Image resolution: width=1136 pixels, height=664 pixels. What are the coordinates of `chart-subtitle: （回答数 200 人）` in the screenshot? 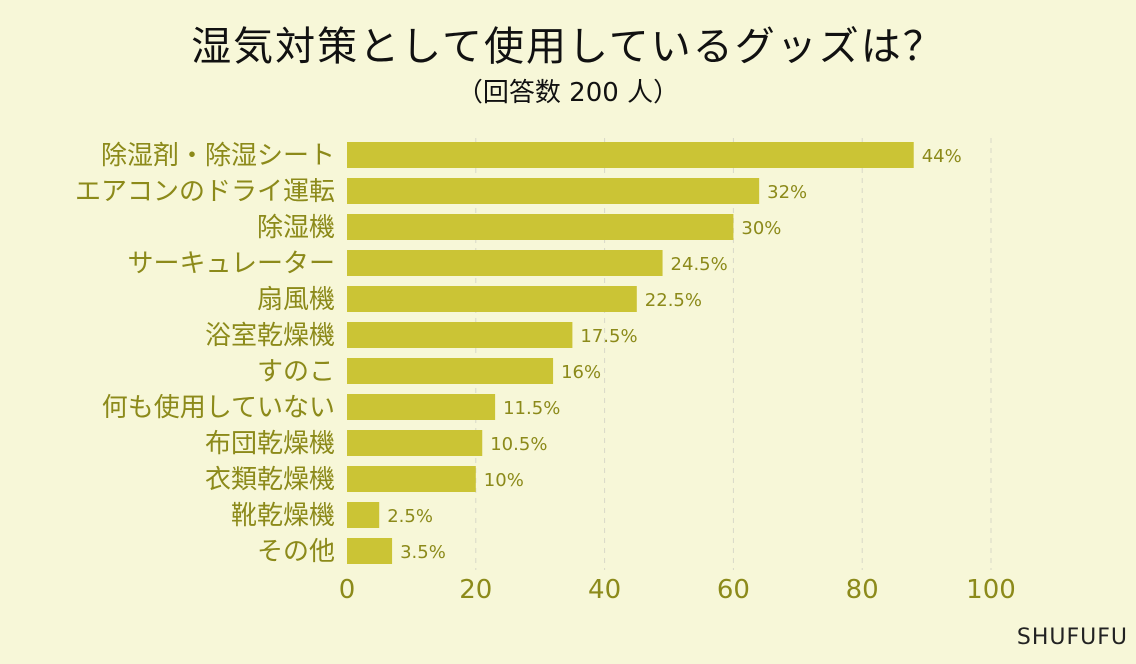 It's located at (568, 93).